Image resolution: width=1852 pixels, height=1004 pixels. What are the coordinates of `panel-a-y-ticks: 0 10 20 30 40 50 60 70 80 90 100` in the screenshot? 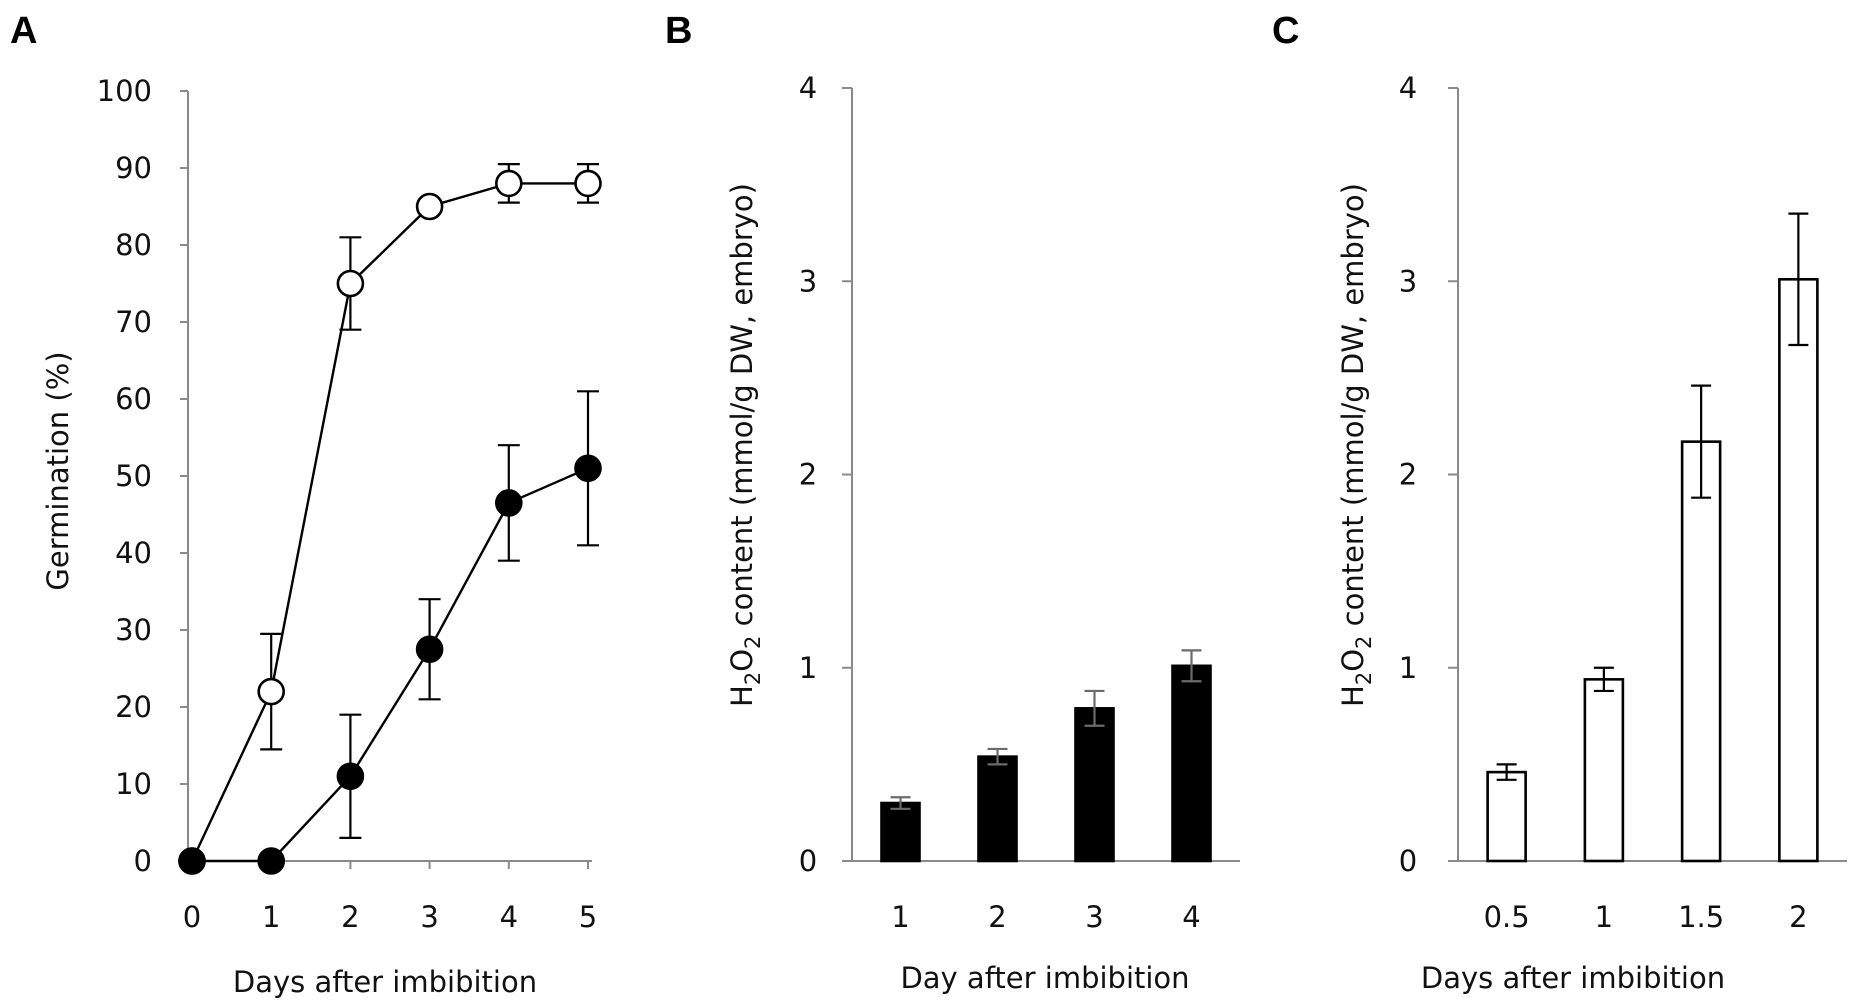 It's located at (142, 476).